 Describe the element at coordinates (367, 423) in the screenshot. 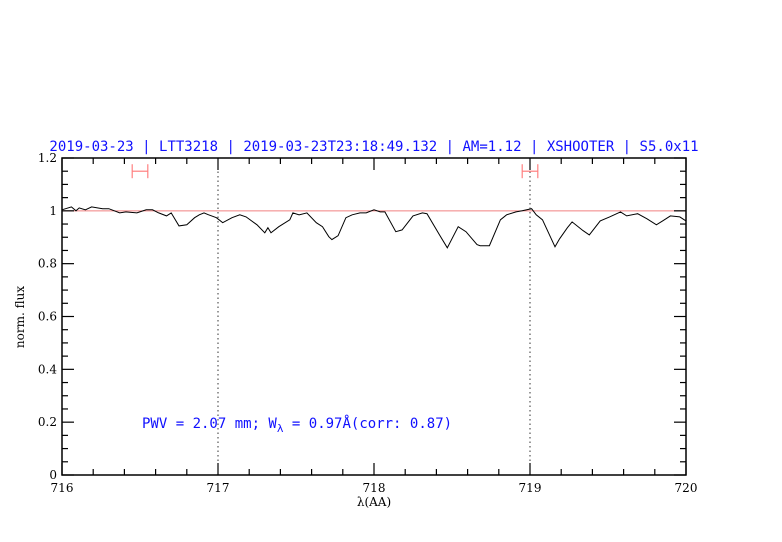

I see `annotation-suffix: = 0.97Å(corr: 0.87)` at that location.